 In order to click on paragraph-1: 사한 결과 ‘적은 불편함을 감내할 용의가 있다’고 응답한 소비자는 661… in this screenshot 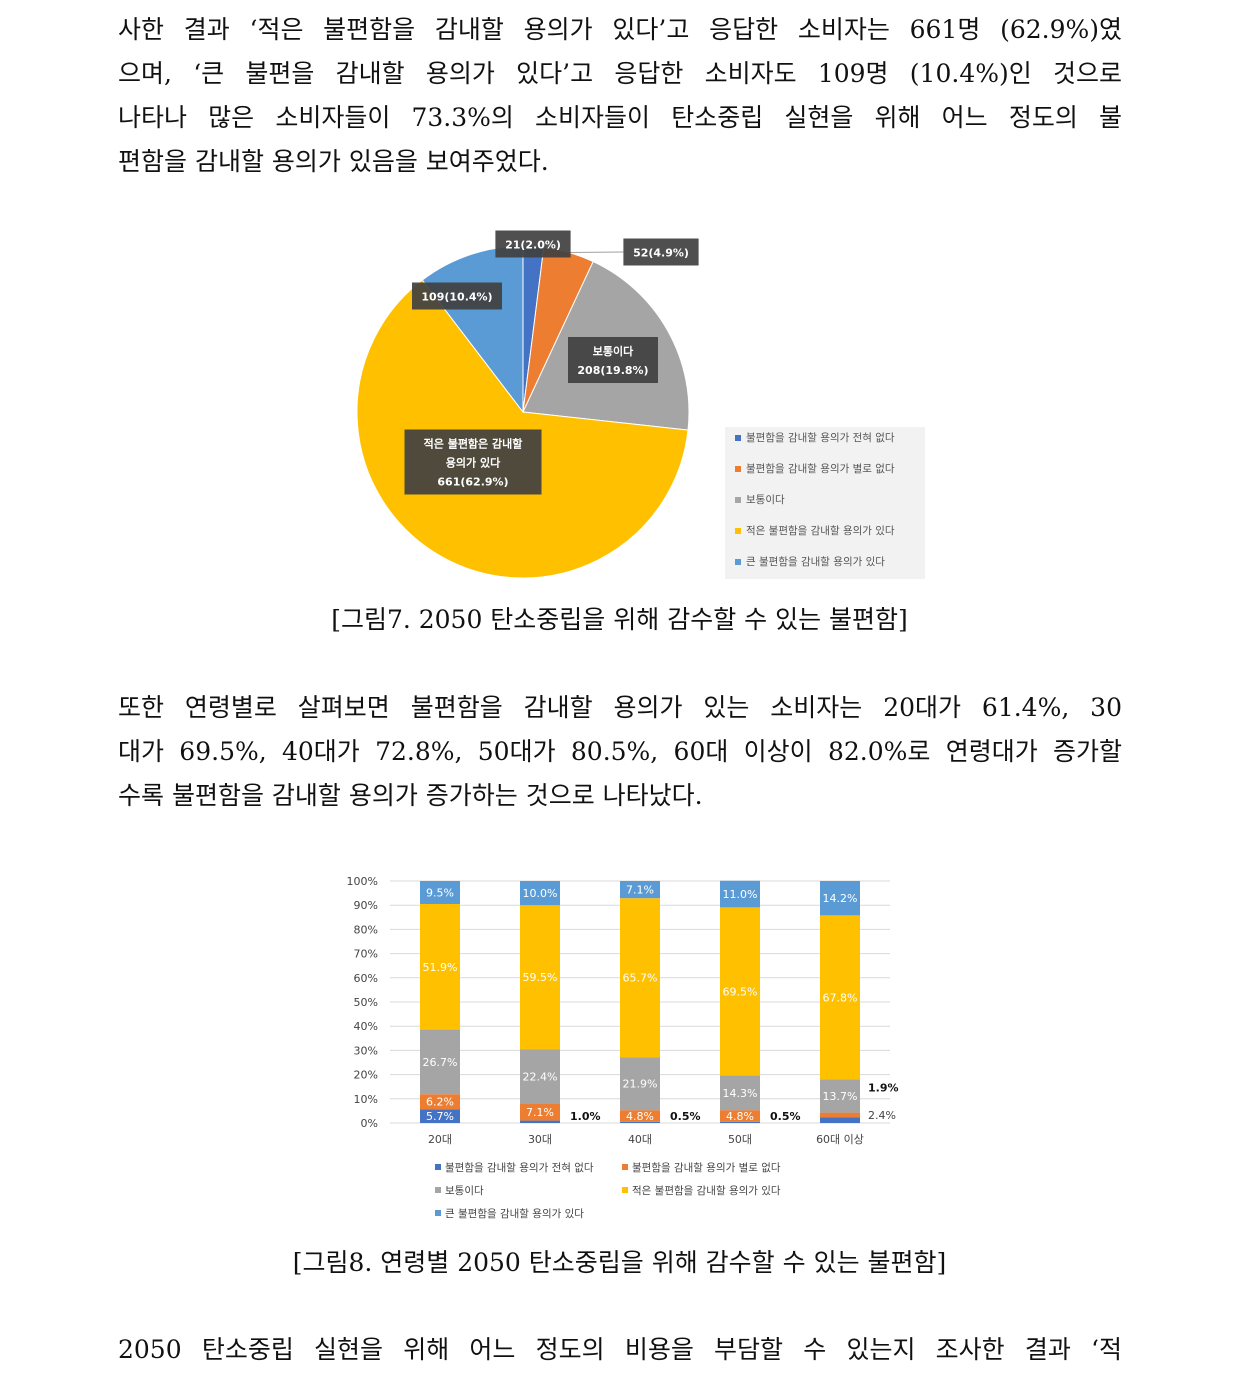, I will do `click(620, 96)`.